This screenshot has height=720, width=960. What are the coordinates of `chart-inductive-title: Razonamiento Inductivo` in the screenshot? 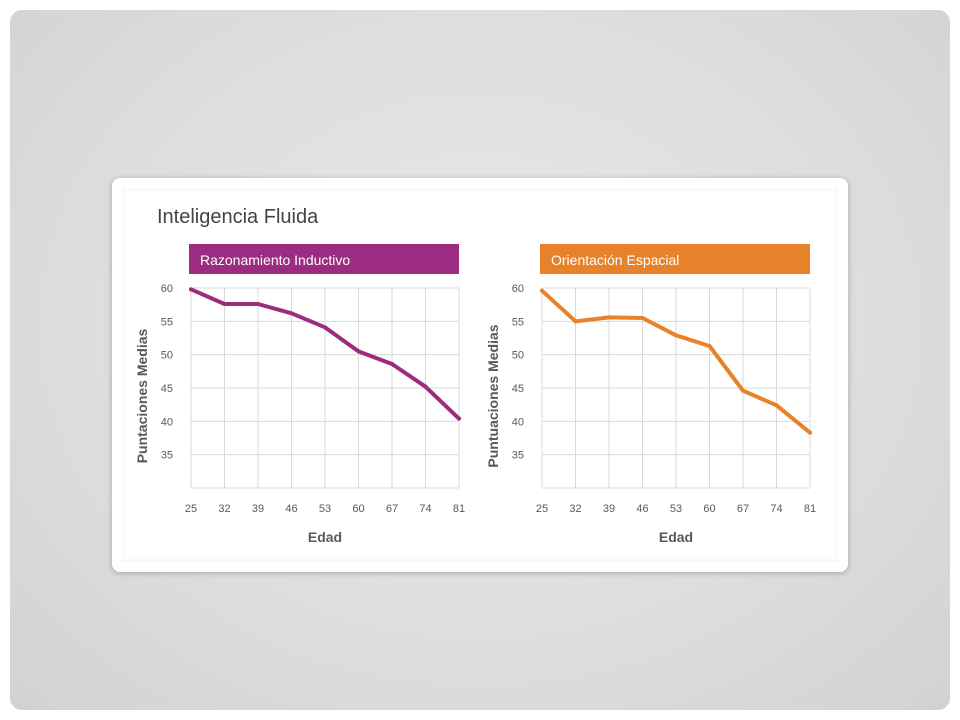 It's located at (275, 260).